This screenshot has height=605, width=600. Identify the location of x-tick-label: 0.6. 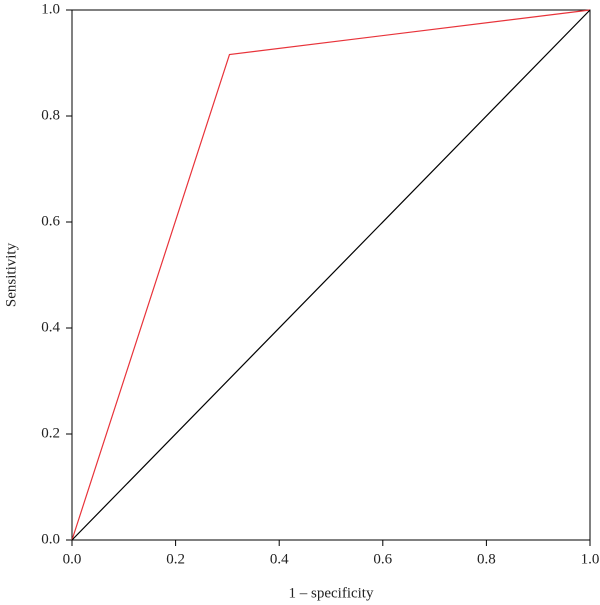
(382, 559).